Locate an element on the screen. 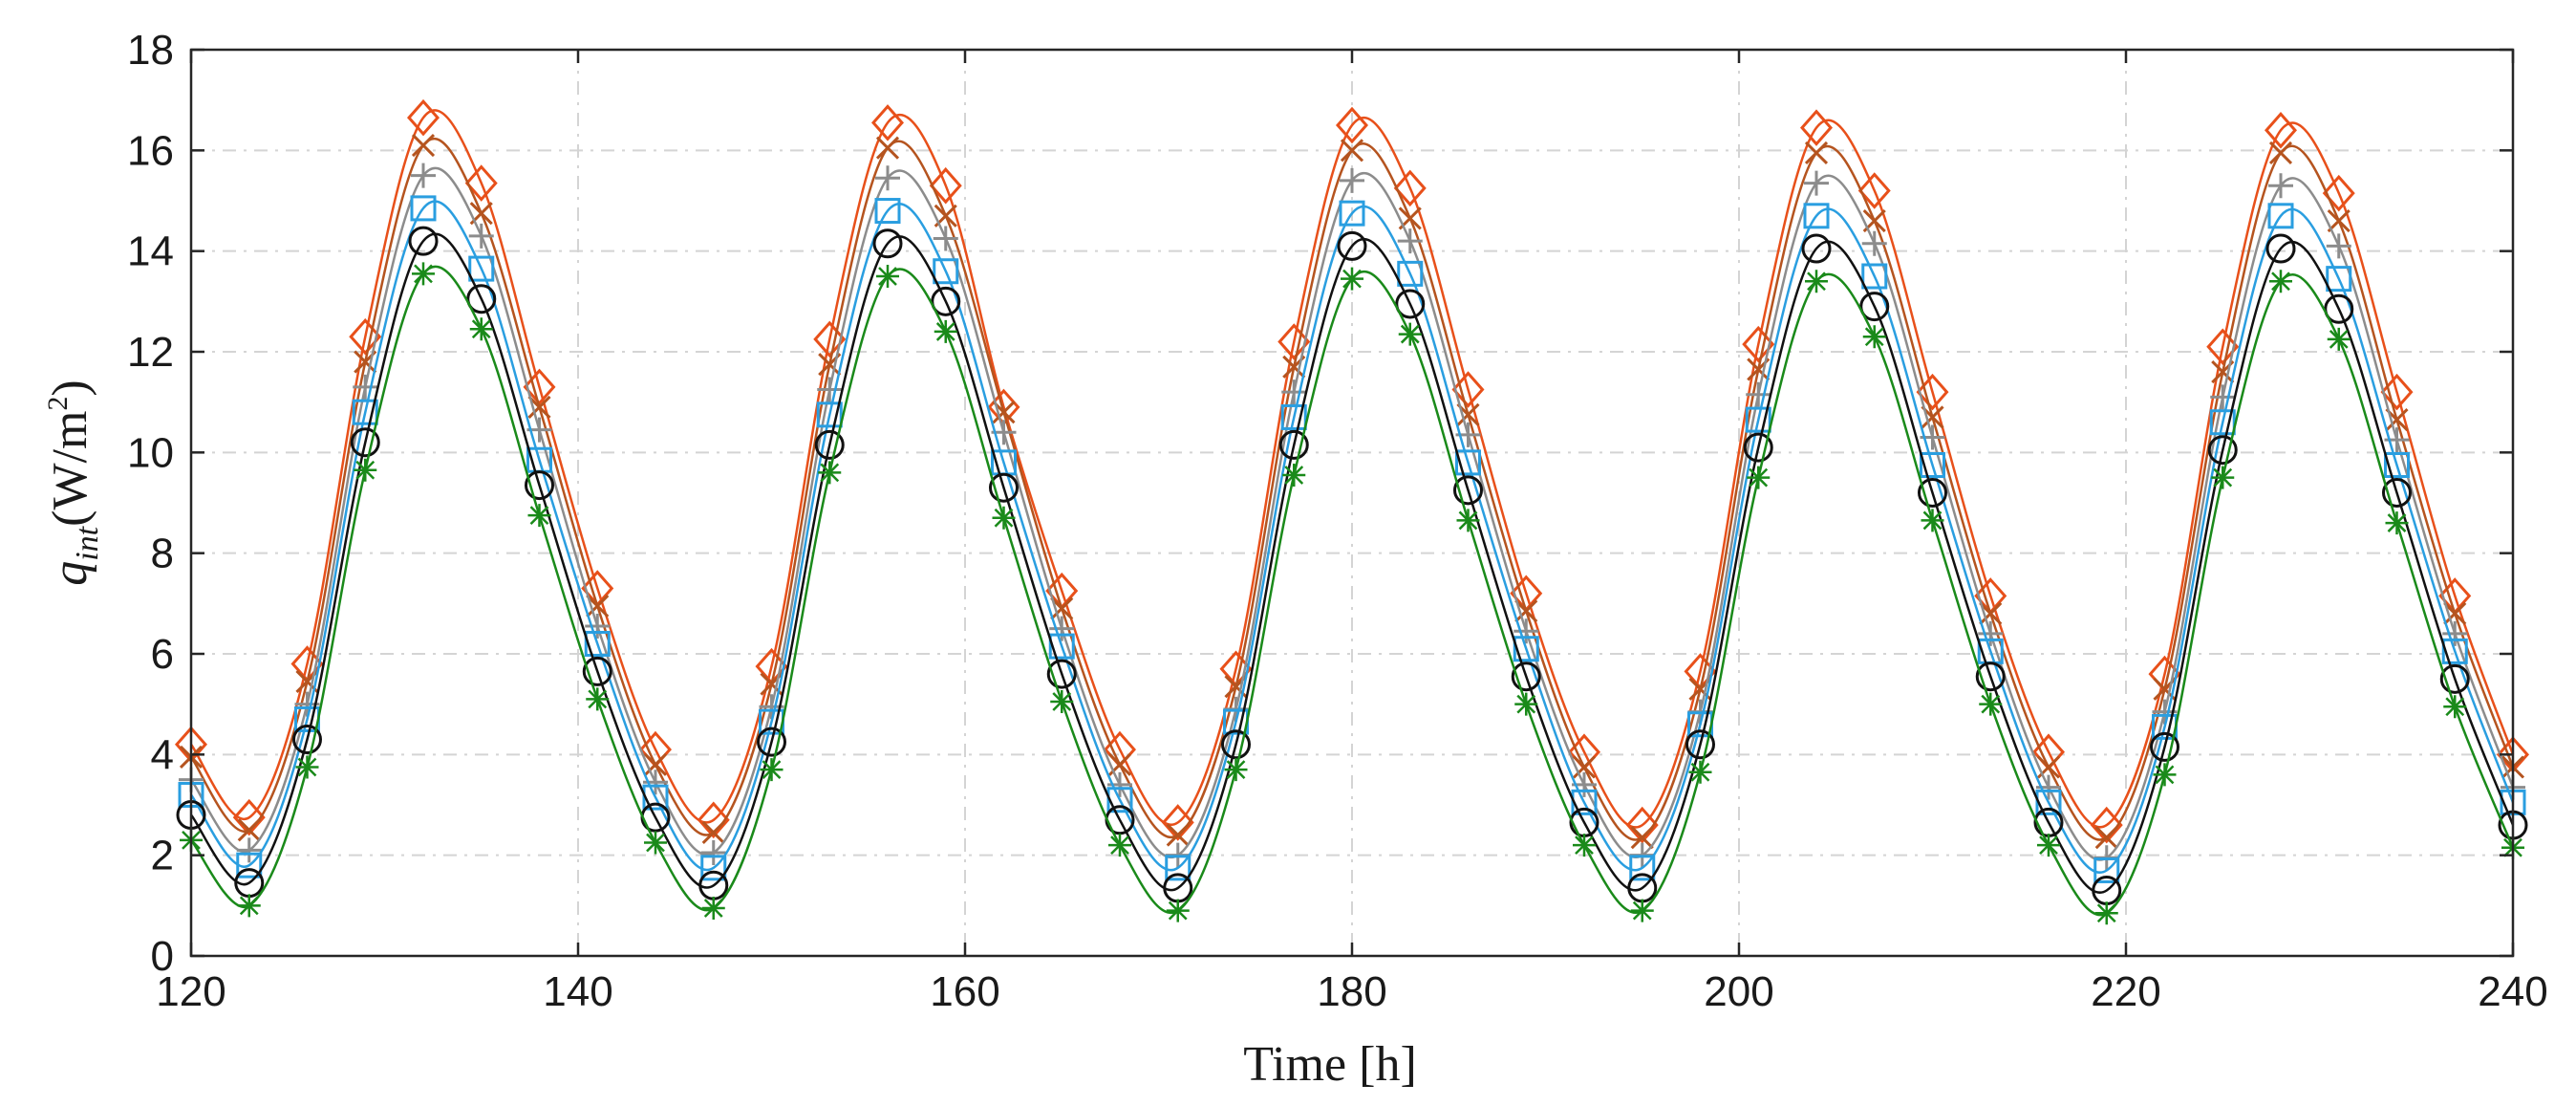 Image resolution: width=2576 pixels, height=1106 pixels. y-tick-label: 8 is located at coordinates (162, 554).